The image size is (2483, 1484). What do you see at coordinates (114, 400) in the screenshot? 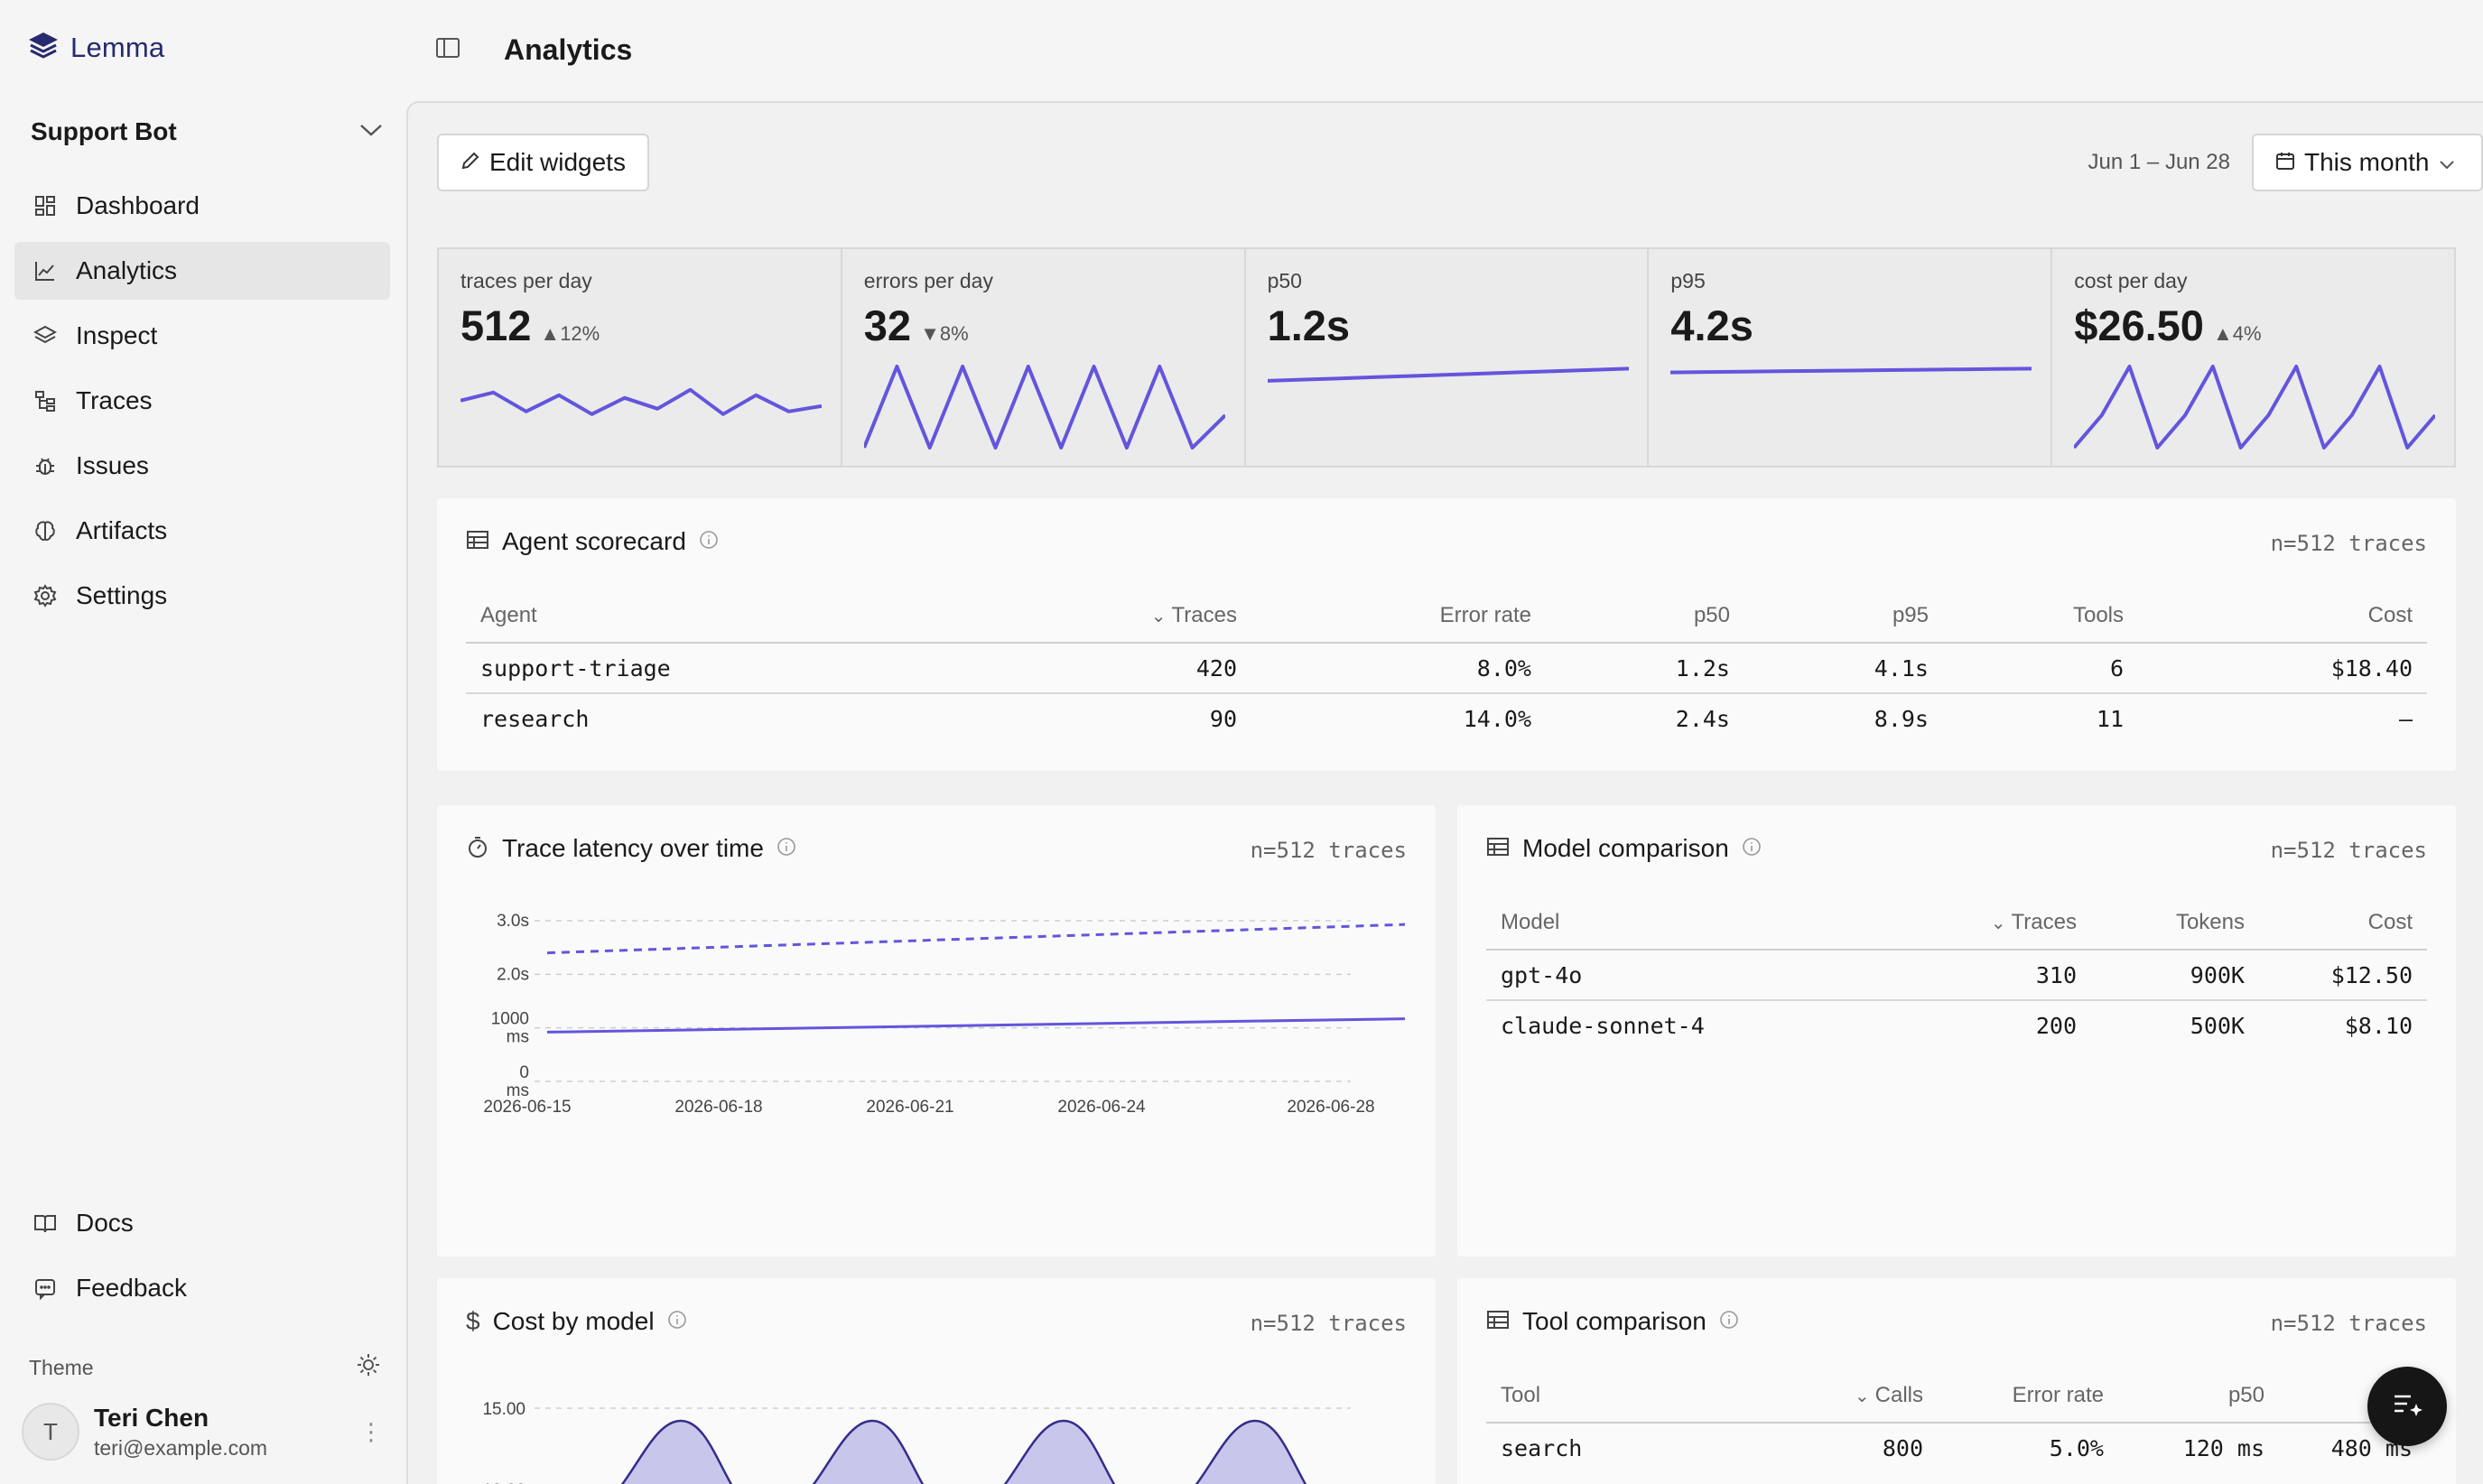
I see `sidebar-item-label: Traces` at bounding box center [114, 400].